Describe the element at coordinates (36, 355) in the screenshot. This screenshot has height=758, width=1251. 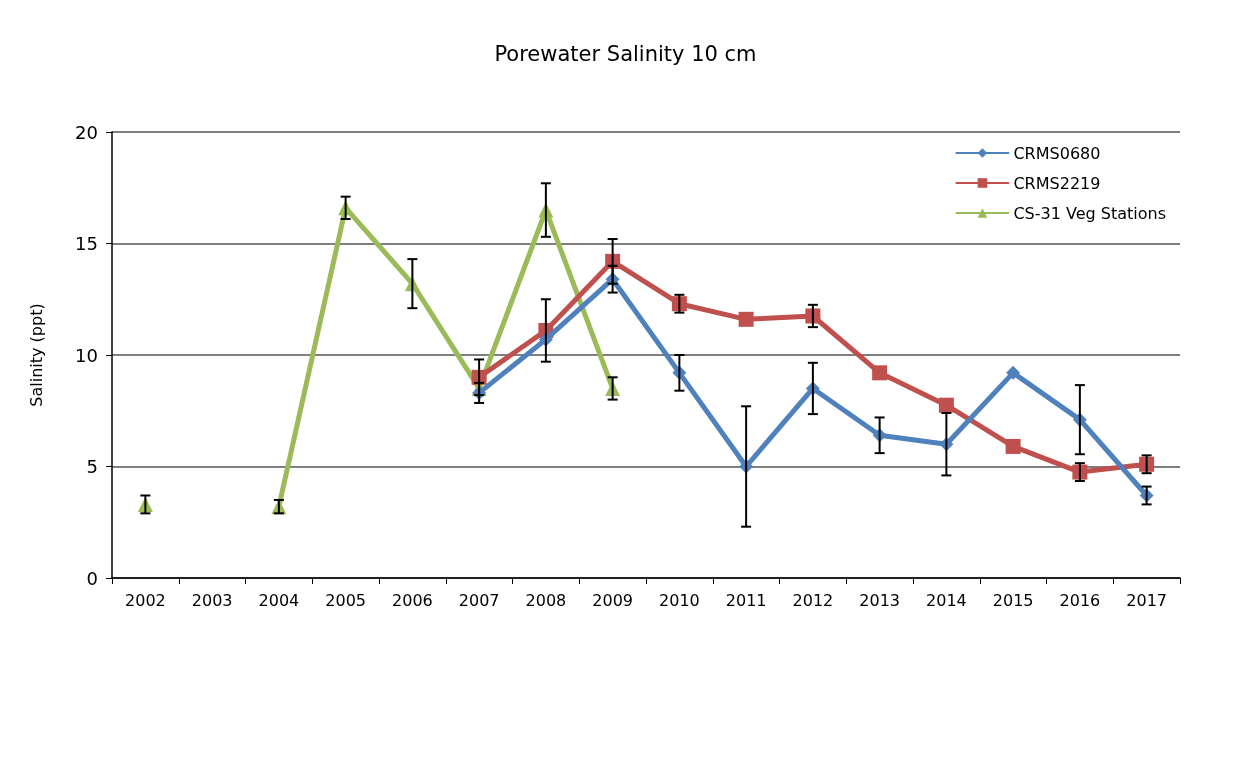
I see `y-axis-title: Salinity (ppt)` at that location.